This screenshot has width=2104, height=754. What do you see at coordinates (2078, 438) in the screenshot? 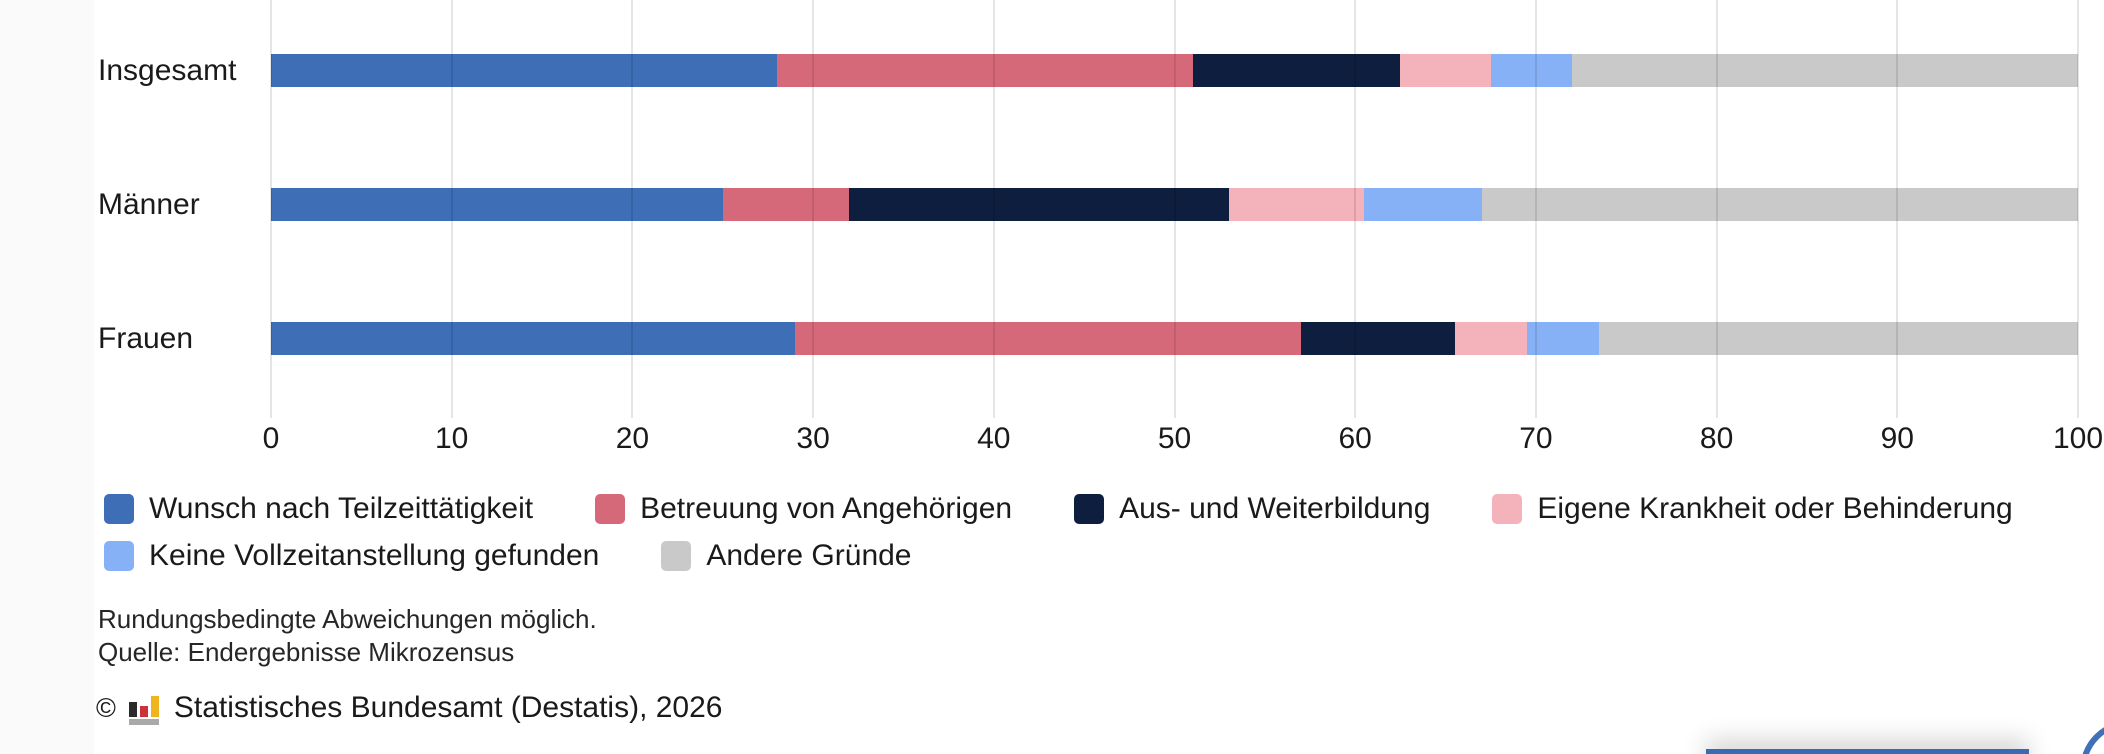
I see `x-axis-tick-label: 100` at bounding box center [2078, 438].